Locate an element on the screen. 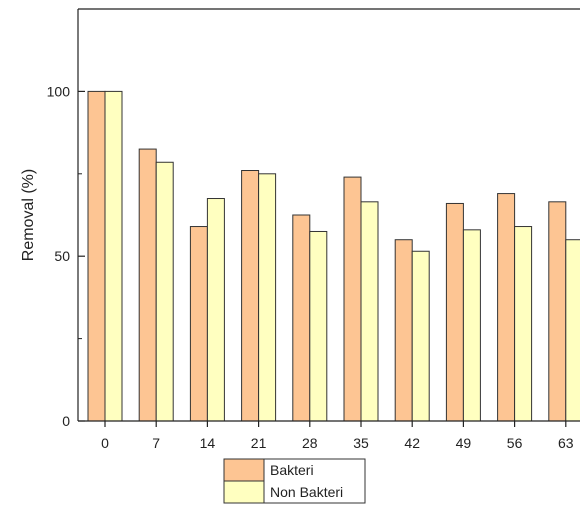 This screenshot has width=580, height=513. x-tick-label: 42 is located at coordinates (412, 443).